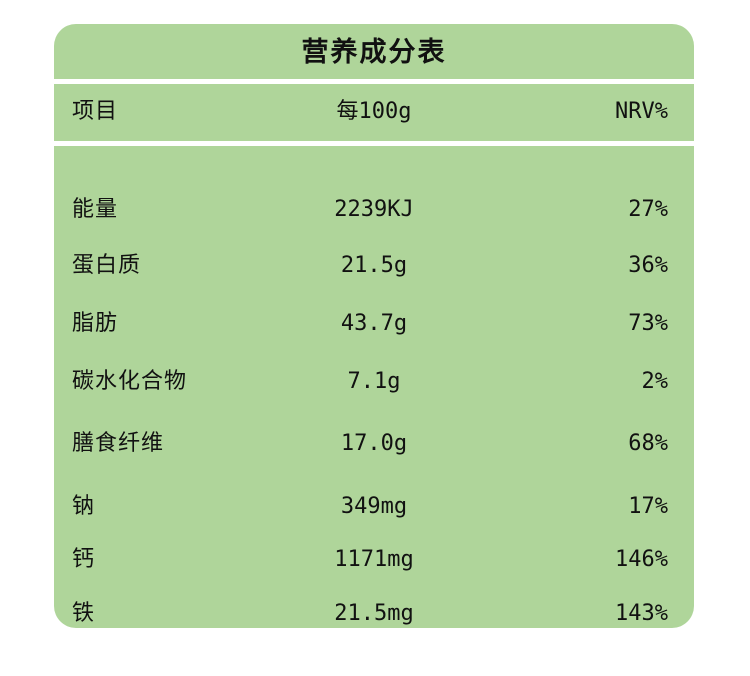 Image resolution: width=750 pixels, height=676 pixels. I want to click on row-name: 蛋白质, so click(107, 265).